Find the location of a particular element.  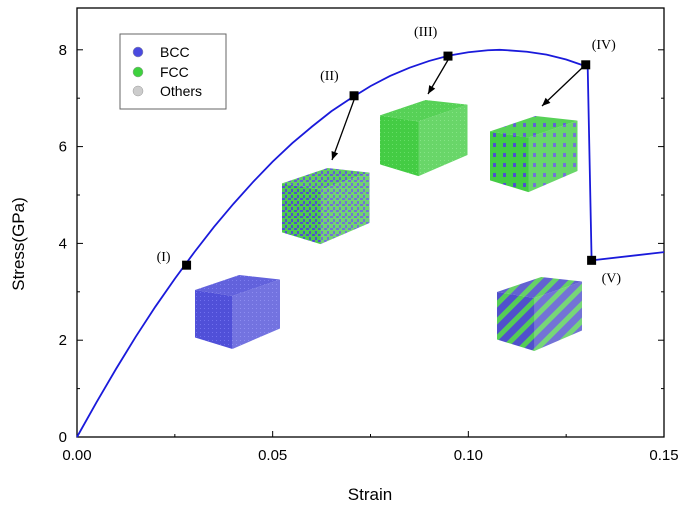

cube-state-ii is located at coordinates (326, 206).